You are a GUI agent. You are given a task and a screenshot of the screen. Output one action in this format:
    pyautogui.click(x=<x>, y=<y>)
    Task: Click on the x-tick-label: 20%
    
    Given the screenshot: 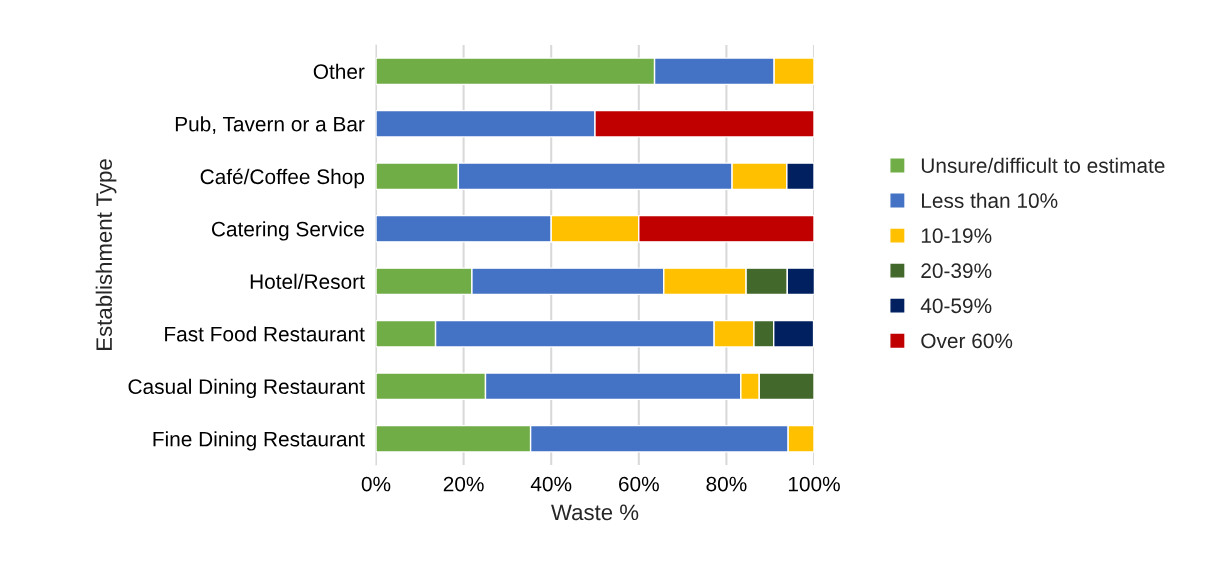 What is the action you would take?
    pyautogui.click(x=463, y=484)
    